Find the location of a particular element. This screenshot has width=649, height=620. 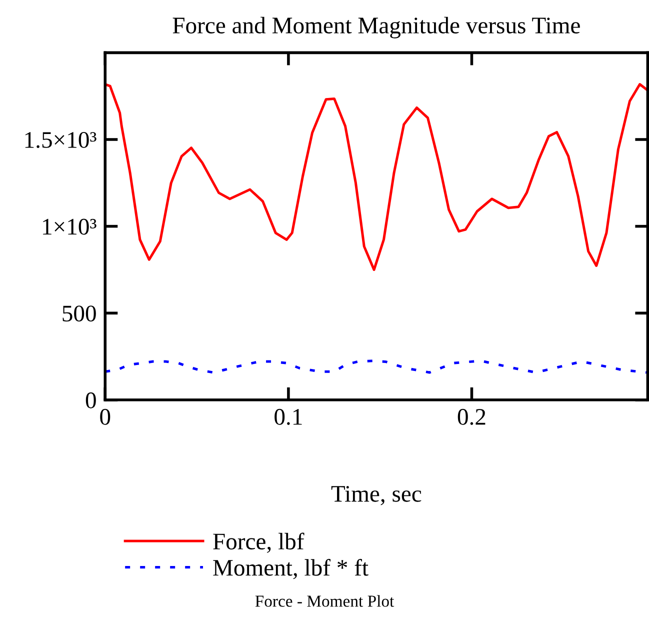

text: Force - Moment Plot is located at coordinates (324, 601).